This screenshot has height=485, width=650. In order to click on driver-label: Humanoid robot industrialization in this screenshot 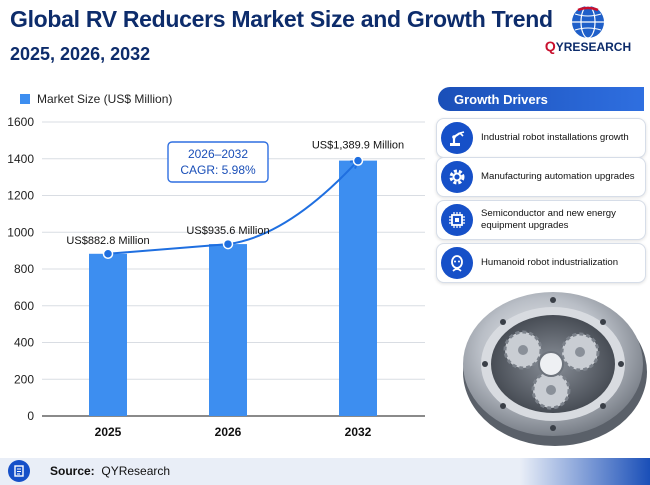, I will do `click(550, 262)`.